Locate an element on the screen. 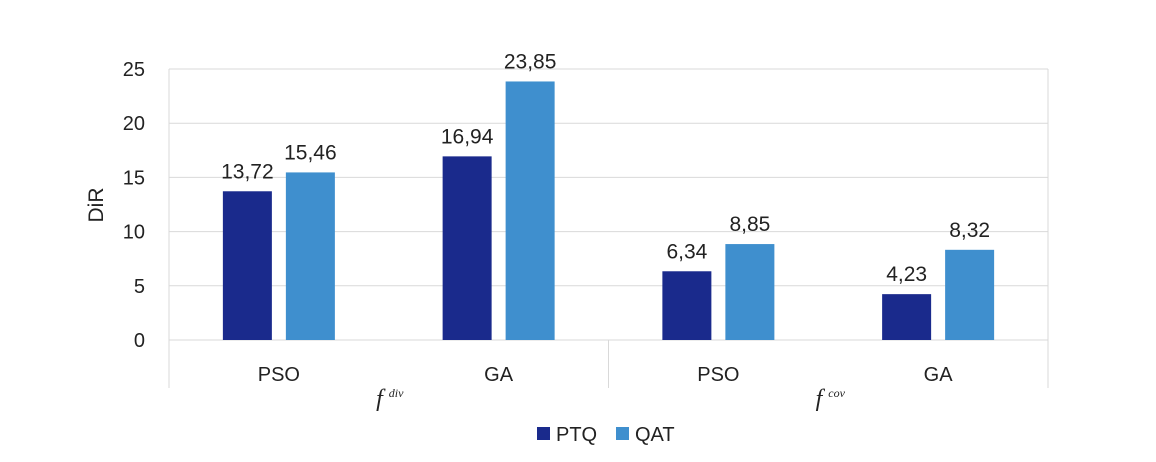  y-tick-label: 5 is located at coordinates (139, 287).